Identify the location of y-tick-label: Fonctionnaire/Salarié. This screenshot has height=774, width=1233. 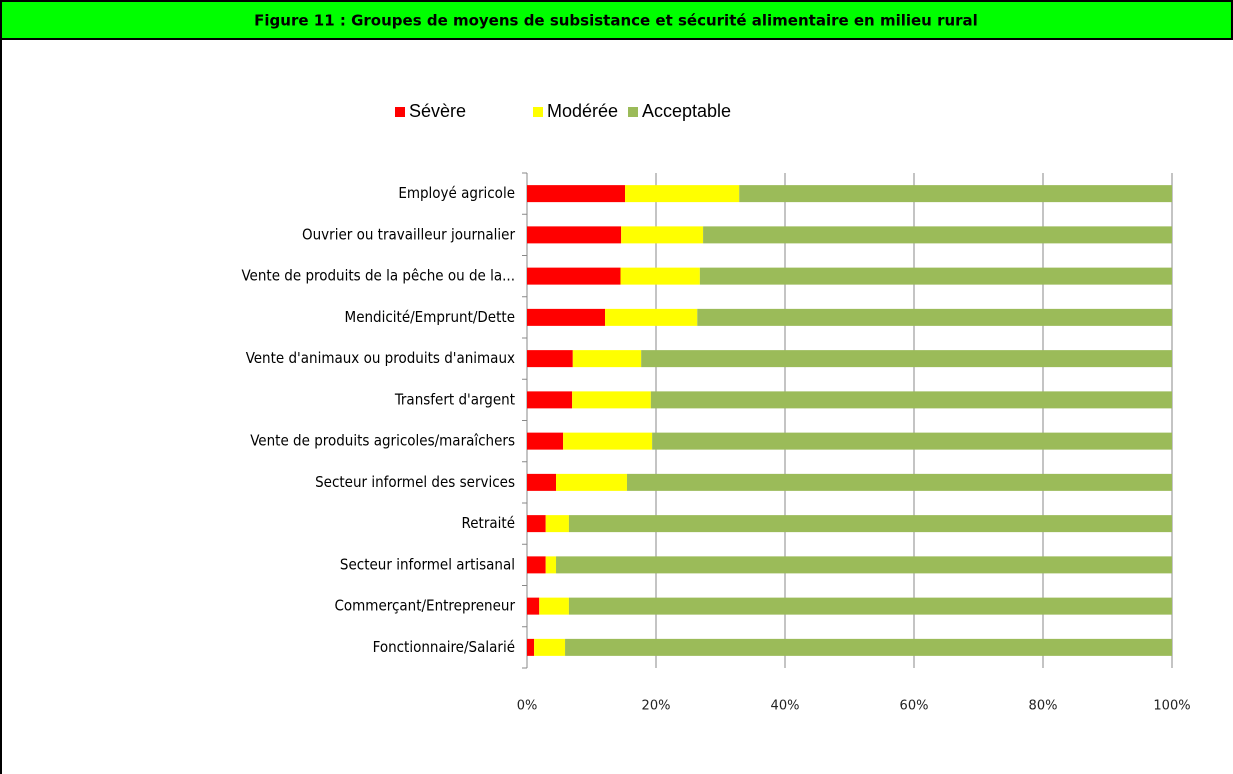
(444, 647).